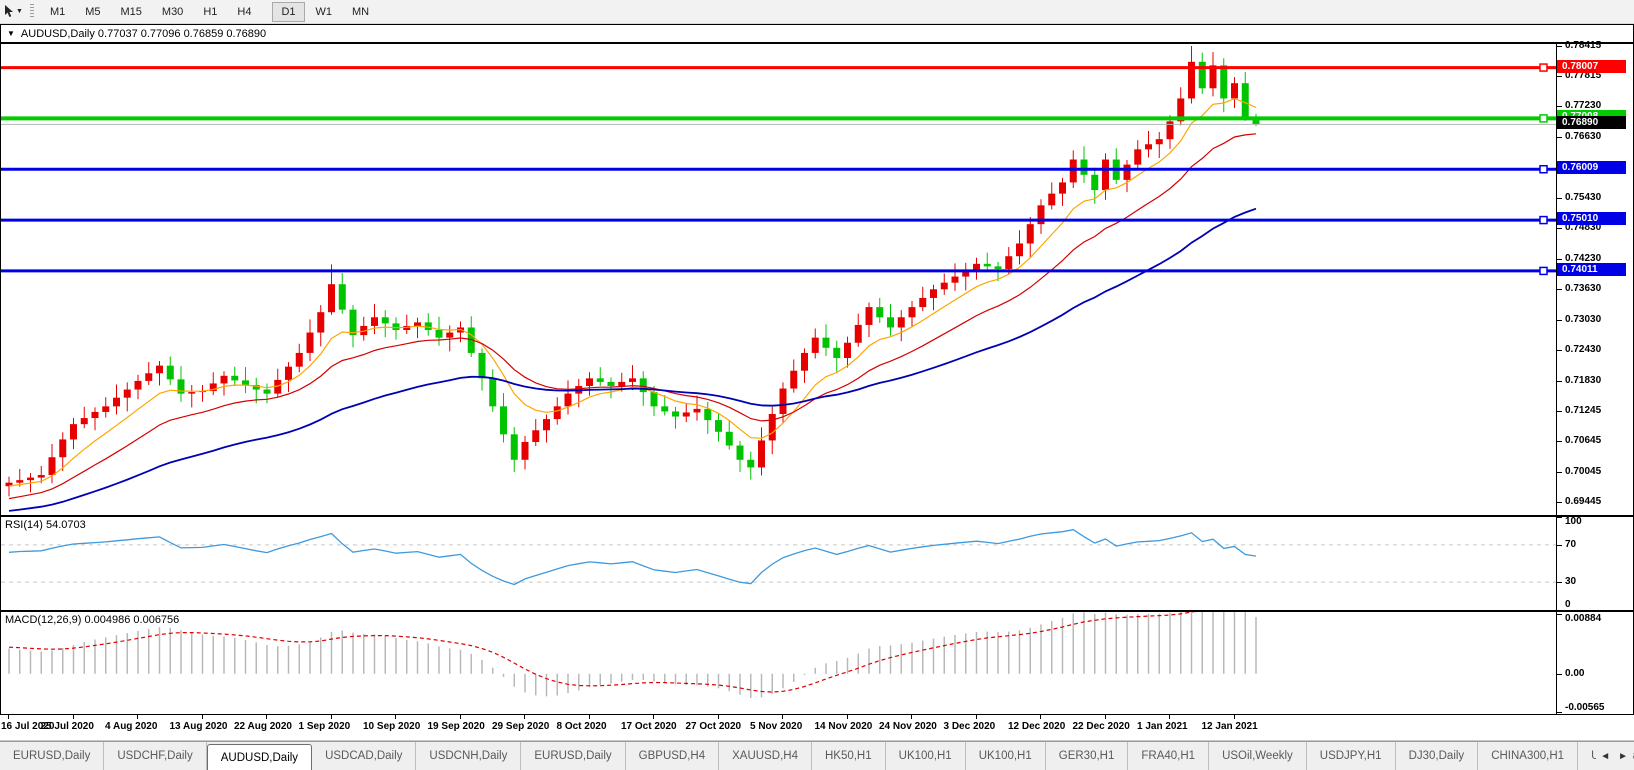 The width and height of the screenshot is (1634, 770). Describe the element at coordinates (1583, 197) in the screenshot. I see `axis-tick-label: 0.75430` at that location.